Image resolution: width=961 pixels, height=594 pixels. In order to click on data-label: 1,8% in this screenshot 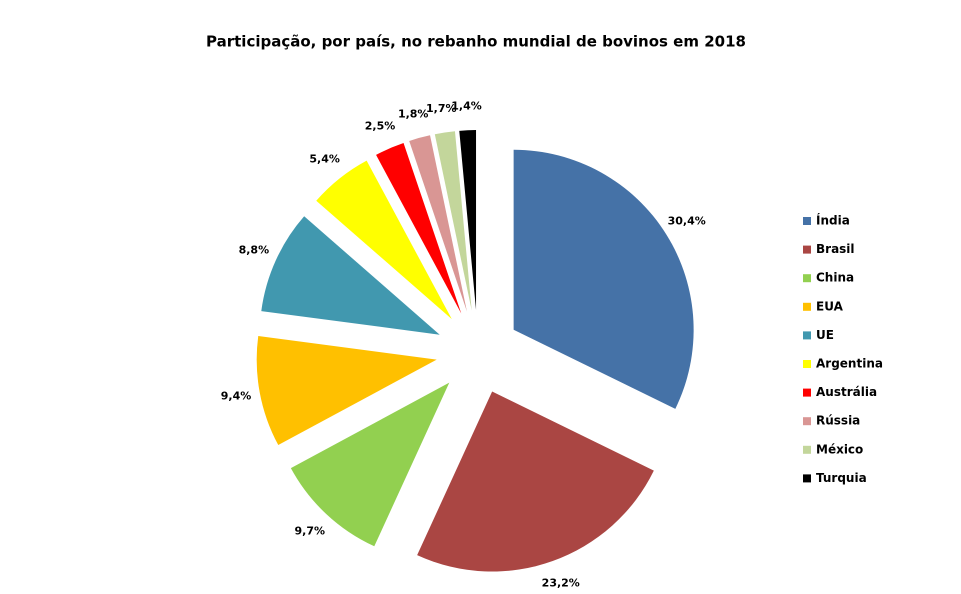, I will do `click(413, 114)`.